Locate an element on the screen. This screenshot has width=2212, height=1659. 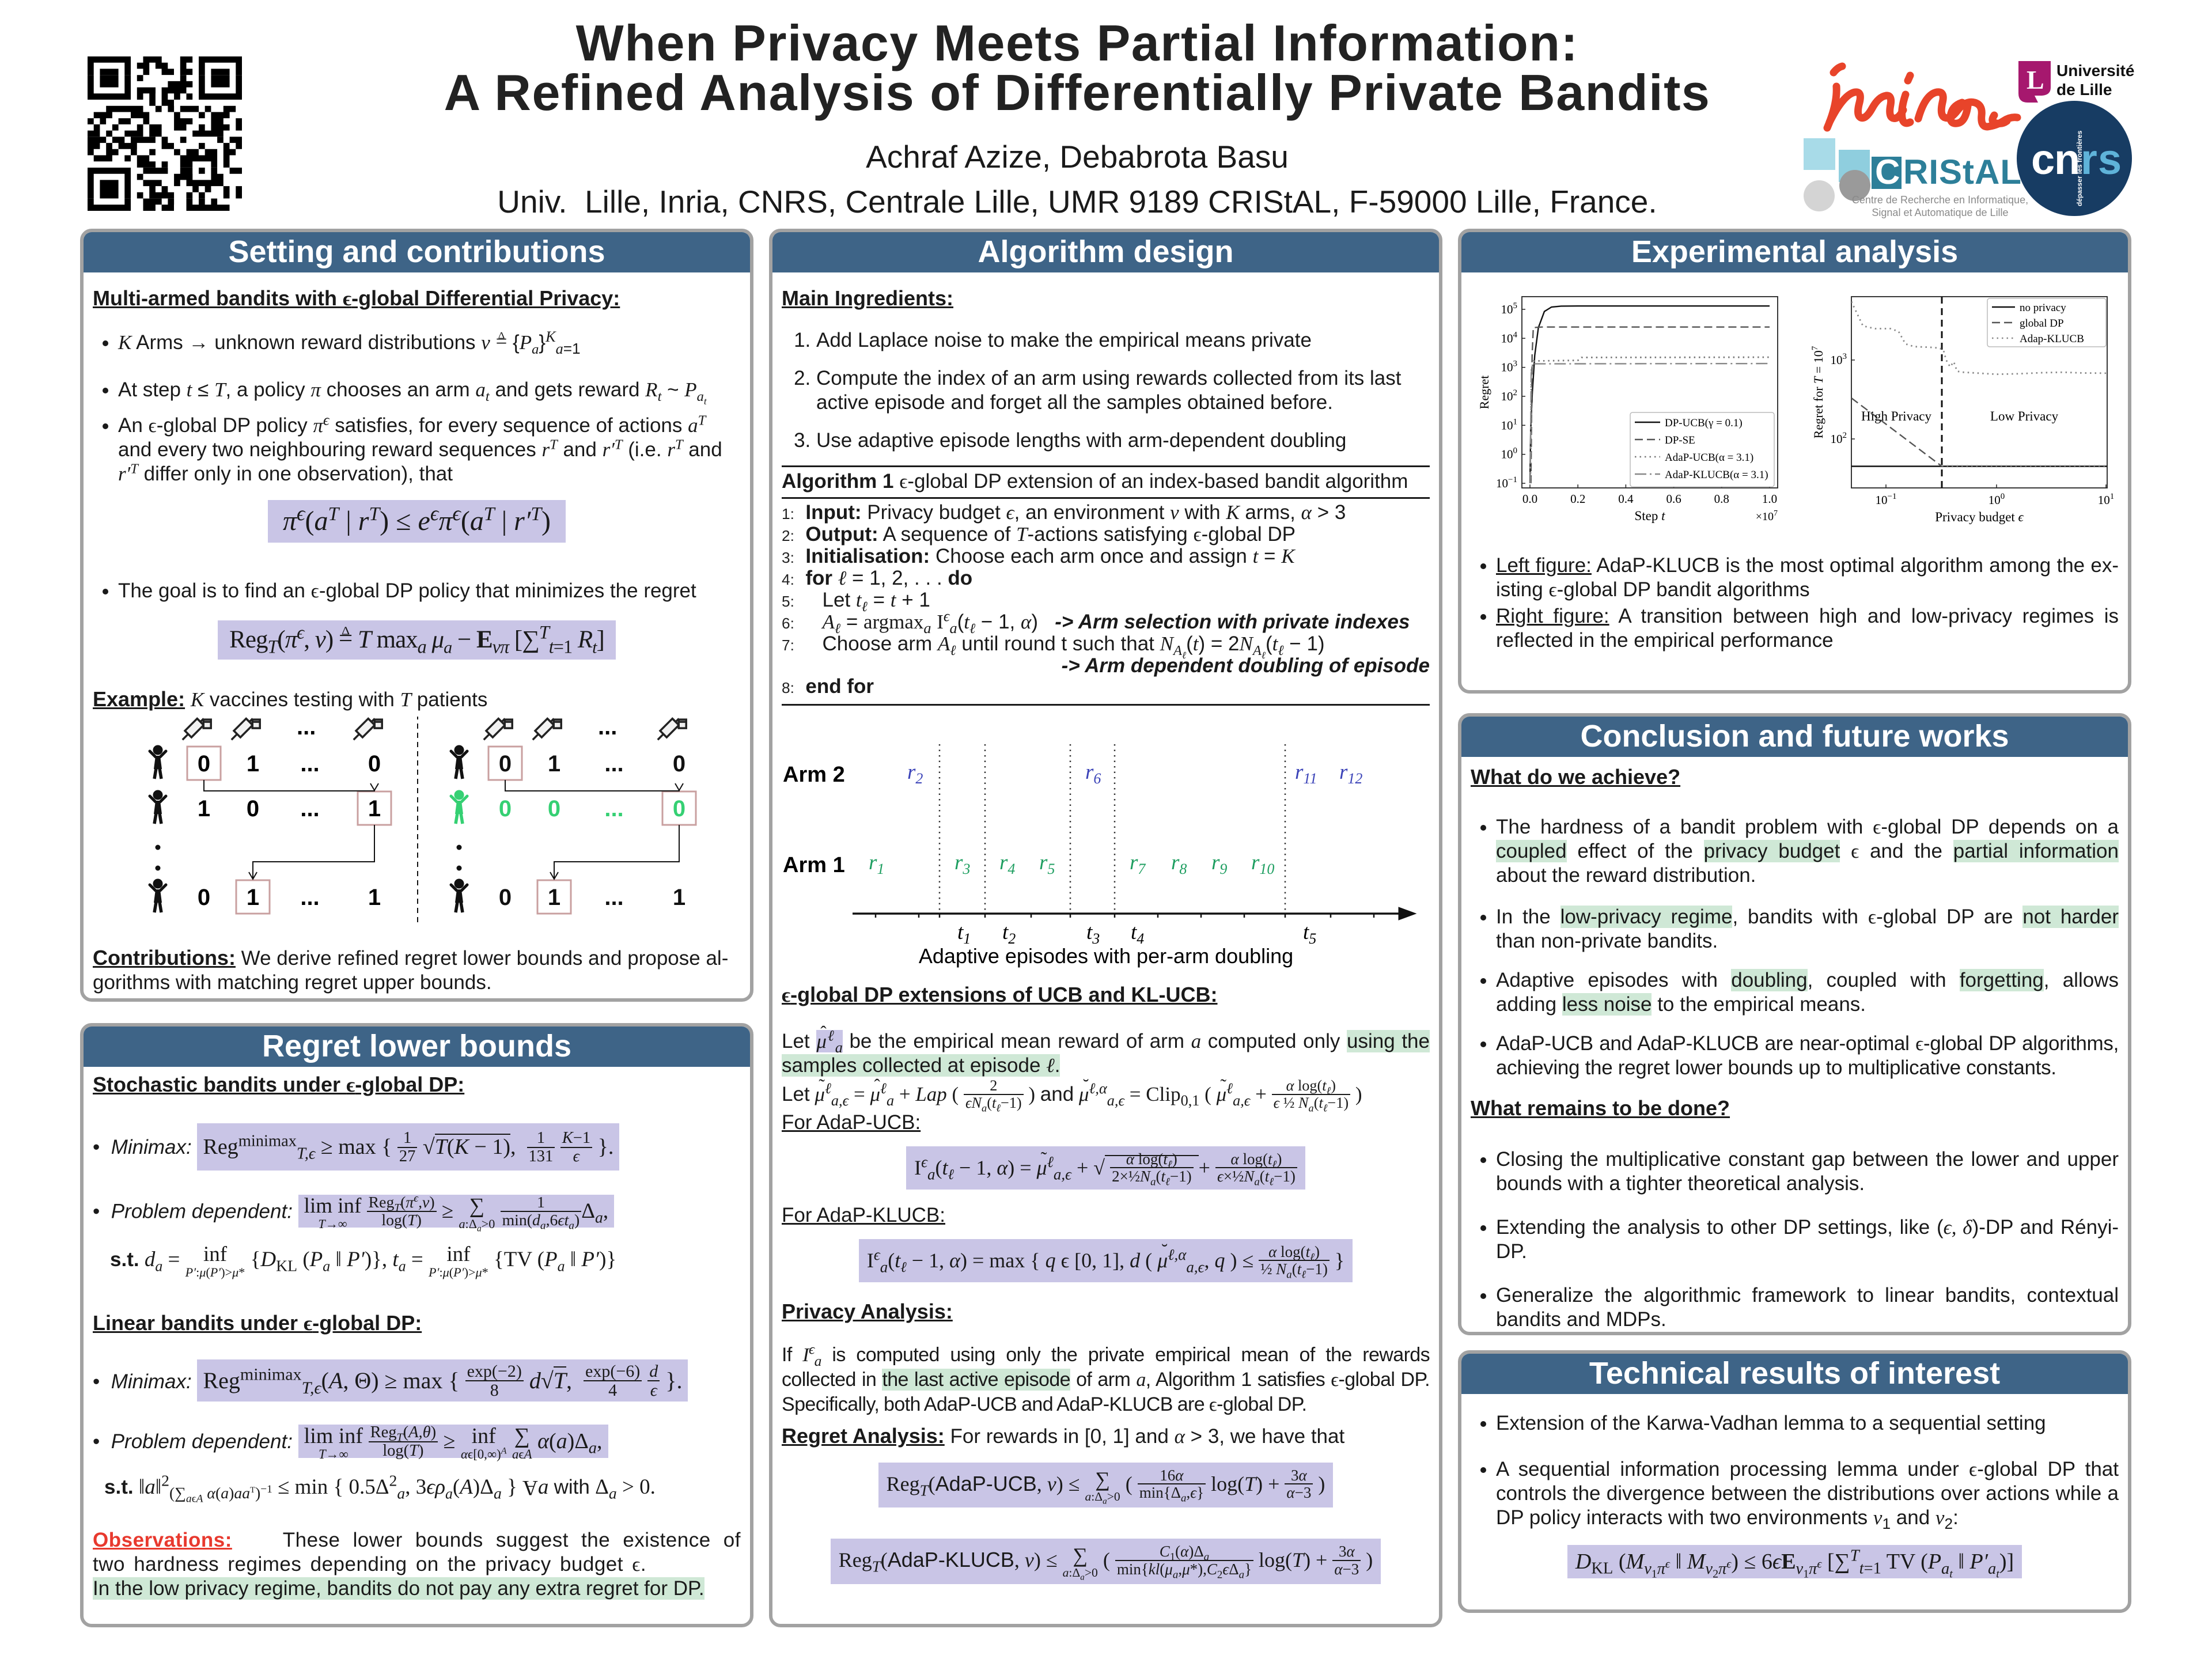
svg-text: de Lille is located at coordinates (2084, 90).